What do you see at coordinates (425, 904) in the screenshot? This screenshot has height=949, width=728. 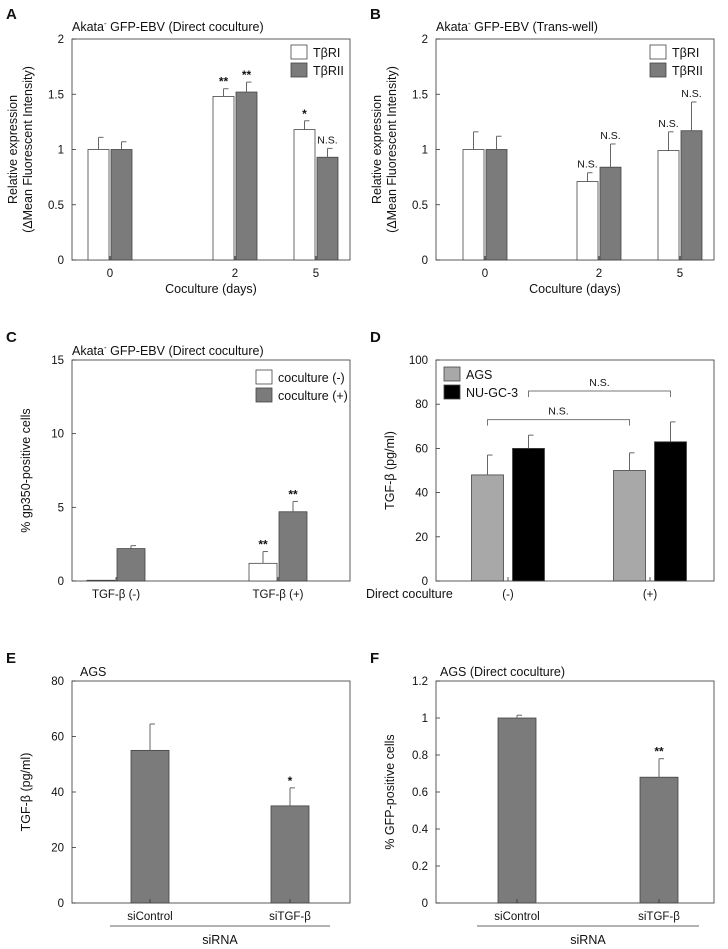 I see `panel-f-y-tick-label: 0` at bounding box center [425, 904].